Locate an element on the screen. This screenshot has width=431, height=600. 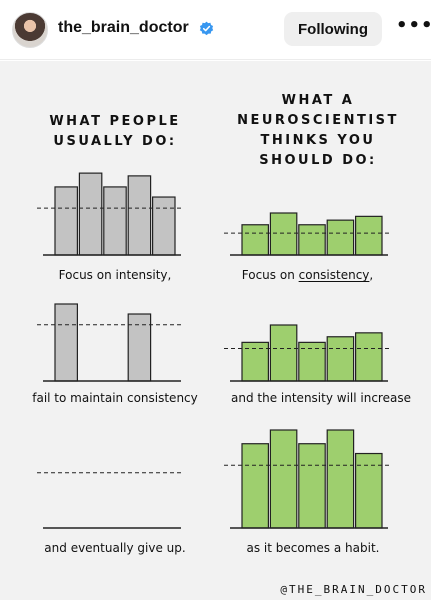
inconsistency-chart is located at coordinates (110, 342).